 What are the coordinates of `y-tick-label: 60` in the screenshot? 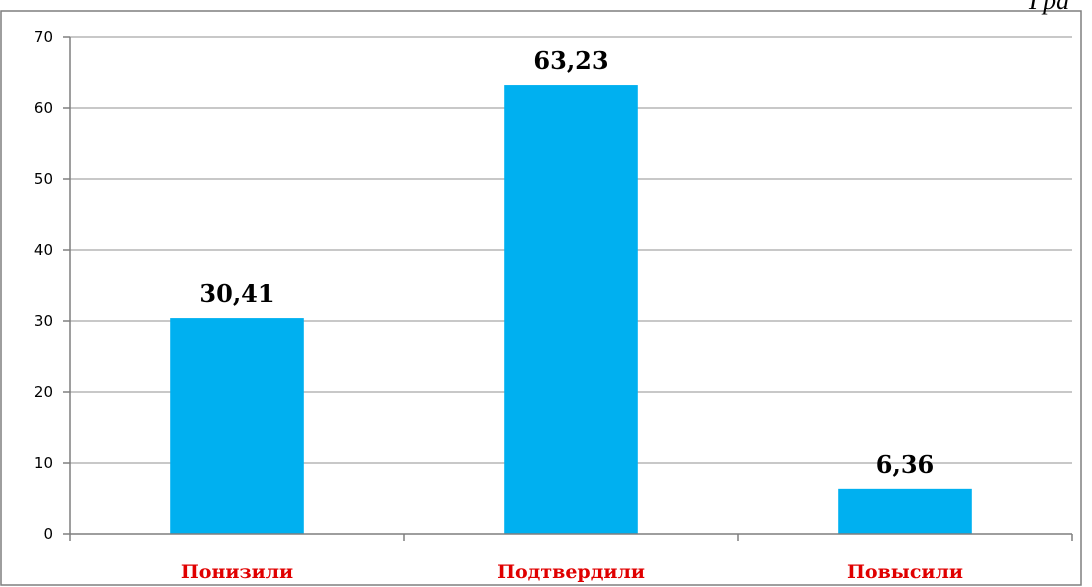 It's located at (43, 108).